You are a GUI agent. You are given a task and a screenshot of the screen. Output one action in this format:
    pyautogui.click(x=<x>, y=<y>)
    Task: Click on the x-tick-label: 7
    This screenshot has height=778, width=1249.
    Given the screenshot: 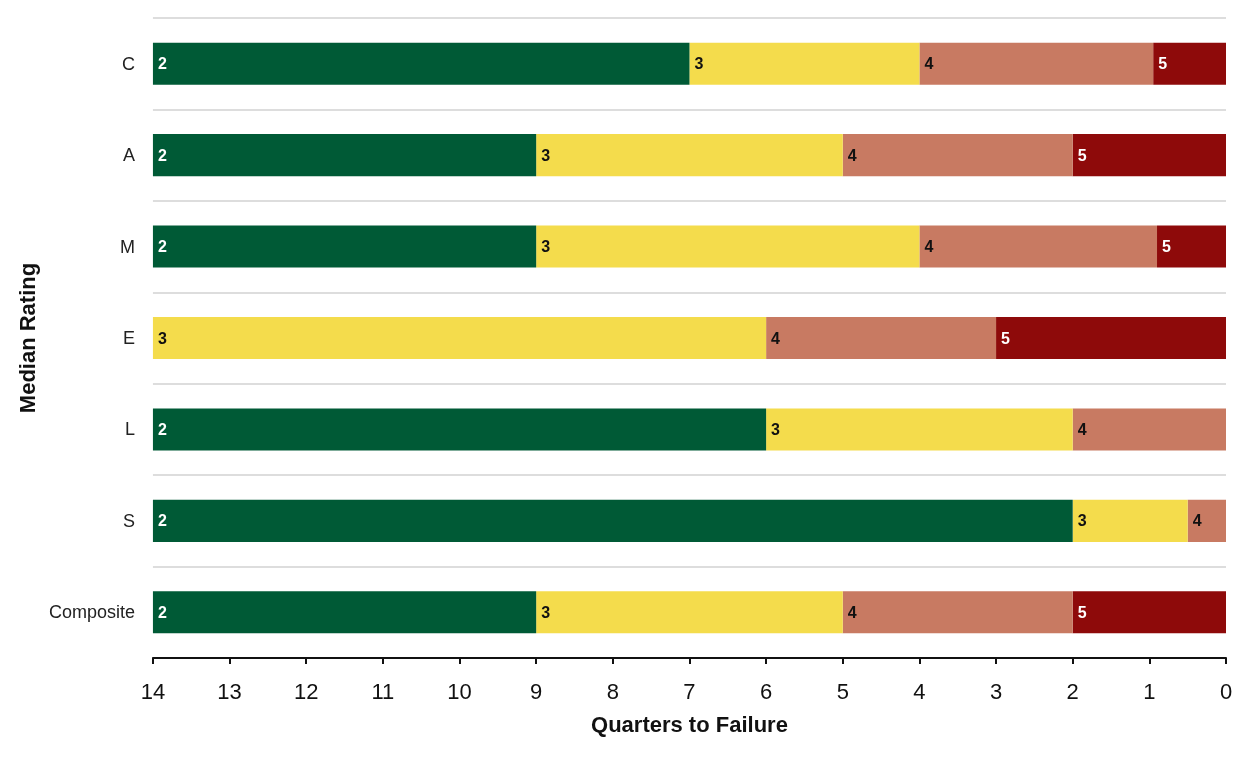 What is the action you would take?
    pyautogui.click(x=689, y=691)
    